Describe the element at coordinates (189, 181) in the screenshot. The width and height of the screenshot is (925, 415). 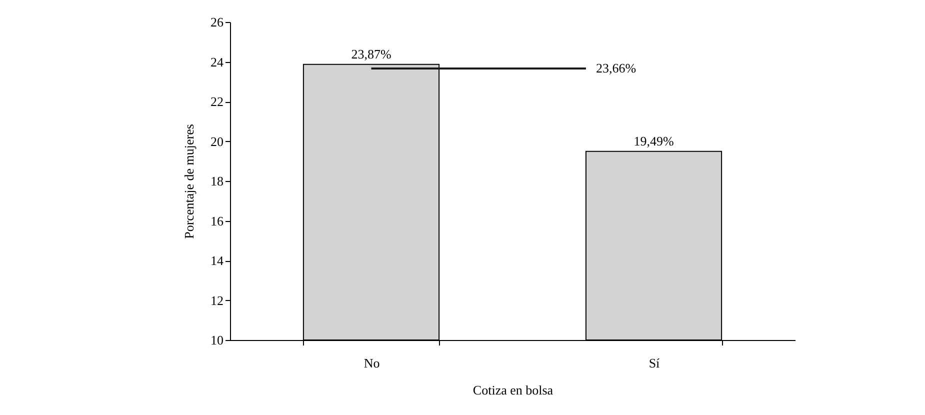
I see `y-axis-title: Porcentaje de mujeres` at that location.